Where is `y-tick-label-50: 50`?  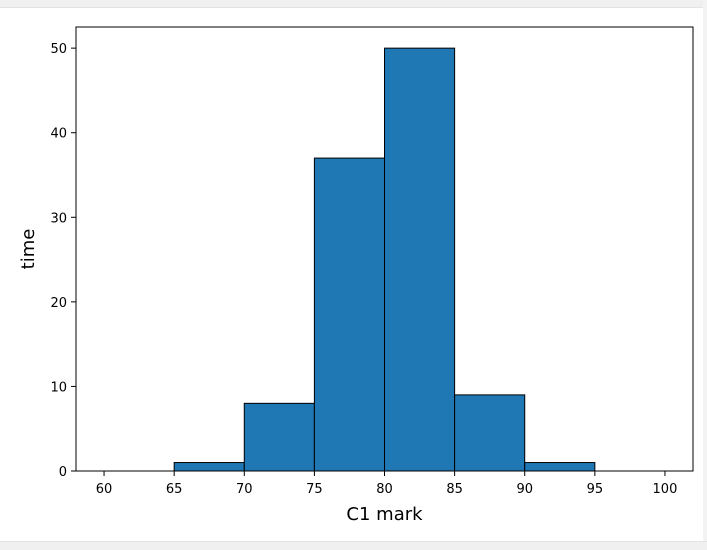 y-tick-label-50: 50 is located at coordinates (58, 49).